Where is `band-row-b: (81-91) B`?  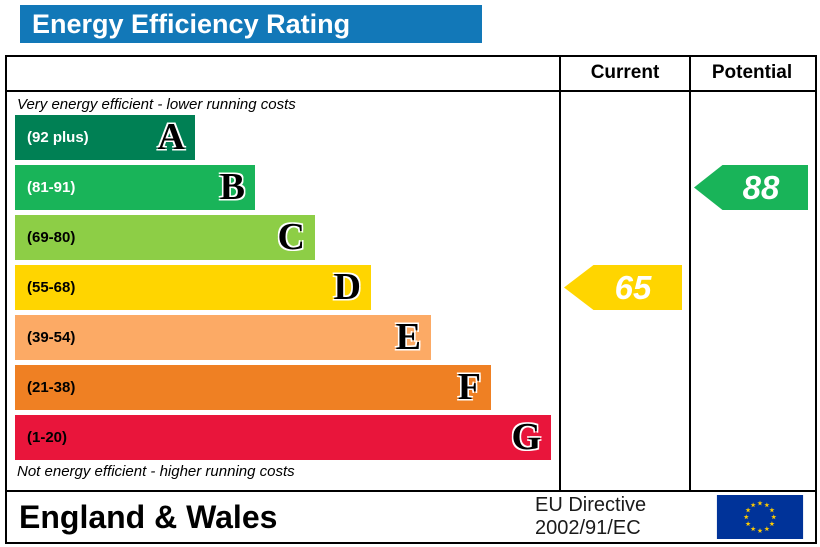 band-row-b: (81-91) B is located at coordinates (135, 187).